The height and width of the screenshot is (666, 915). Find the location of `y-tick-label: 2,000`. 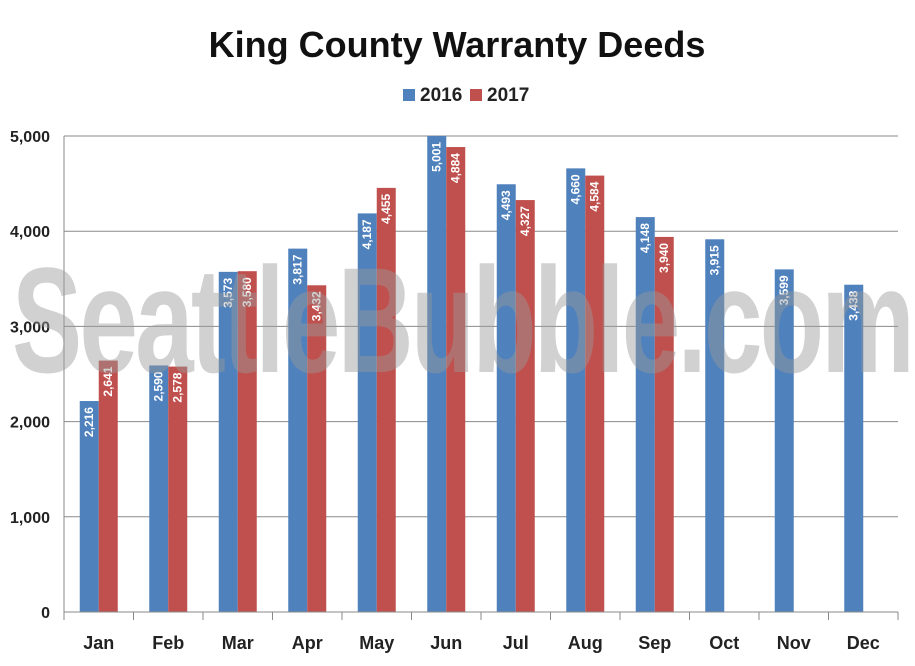

y-tick-label: 2,000 is located at coordinates (30, 423).